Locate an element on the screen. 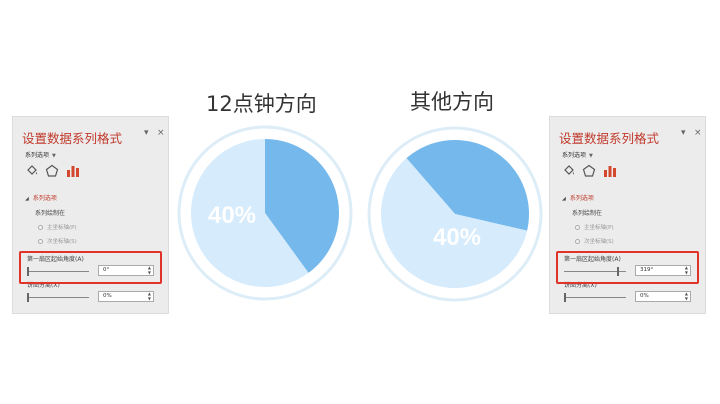 The height and width of the screenshot is (404, 720). start-angle-spinner: 0° ▲ ▼ is located at coordinates (126, 270).